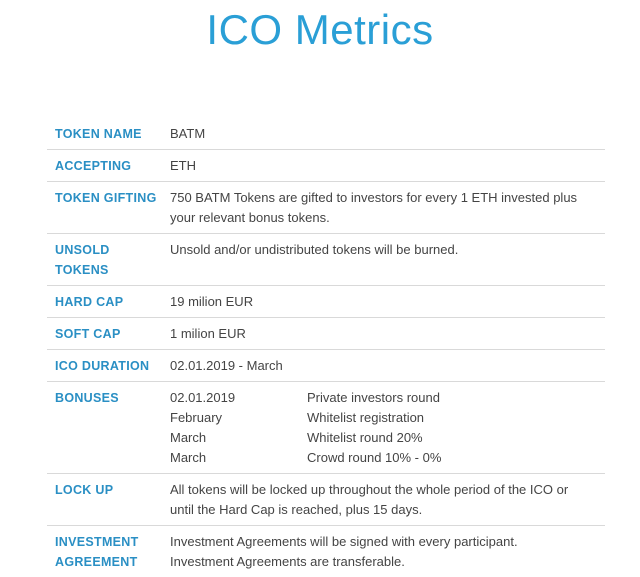 This screenshot has width=640, height=577. Describe the element at coordinates (383, 366) in the screenshot. I see `row-value-ico-duration: 02.01.2019 - March` at that location.